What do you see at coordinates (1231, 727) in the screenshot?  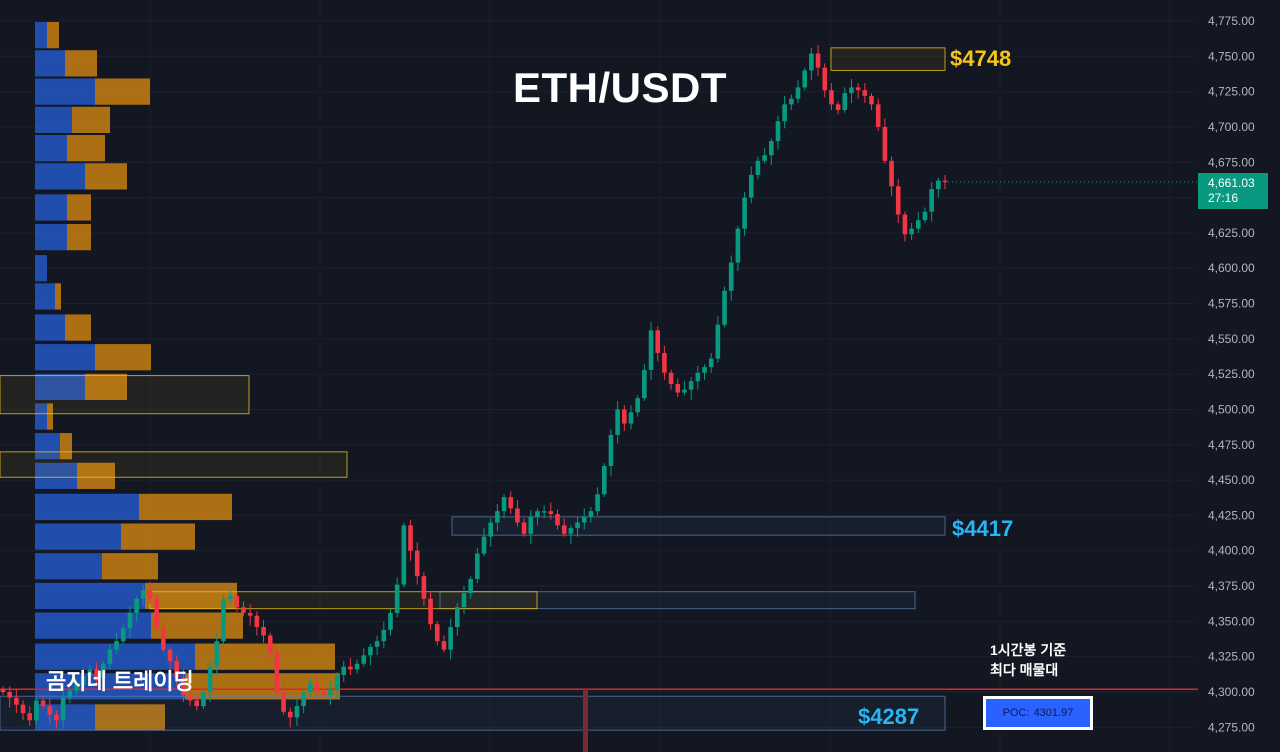 I see `y-tick-label: 4,275.00` at bounding box center [1231, 727].